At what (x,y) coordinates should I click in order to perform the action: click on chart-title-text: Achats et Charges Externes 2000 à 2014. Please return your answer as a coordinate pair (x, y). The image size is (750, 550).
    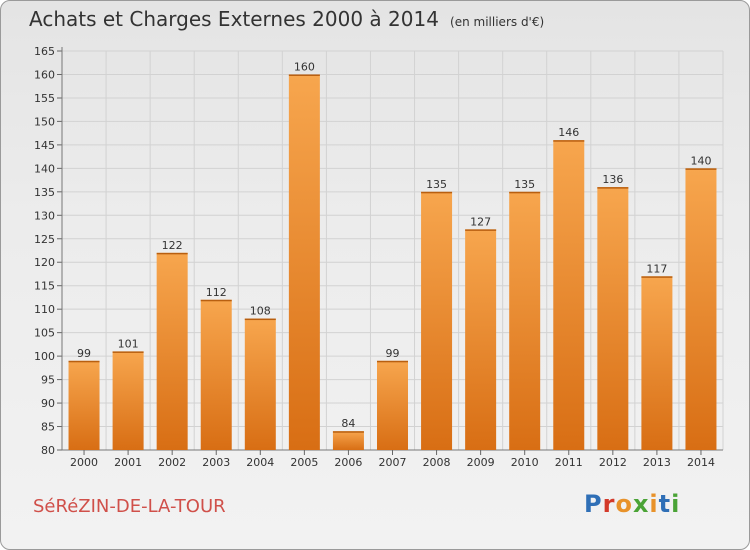
    Looking at the image, I should click on (234, 19).